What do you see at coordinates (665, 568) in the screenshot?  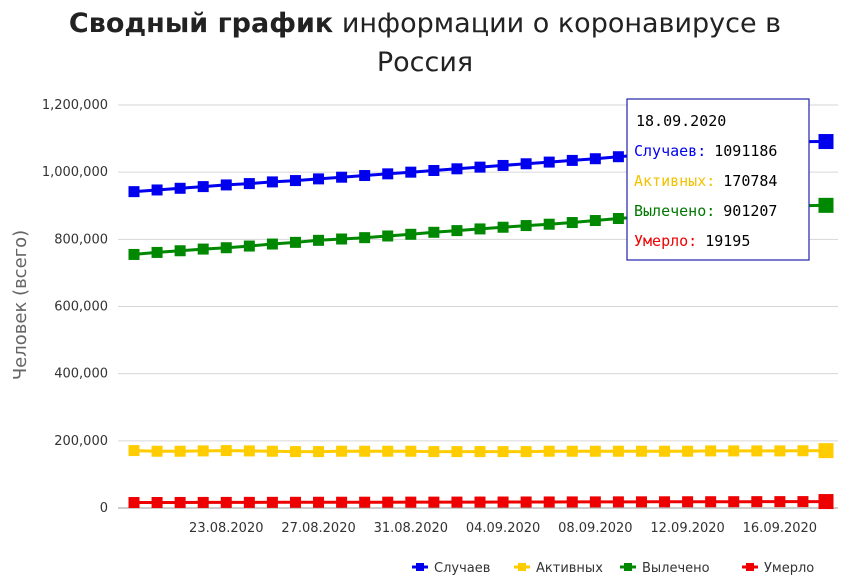 I see `legend-item: Вылечено` at bounding box center [665, 568].